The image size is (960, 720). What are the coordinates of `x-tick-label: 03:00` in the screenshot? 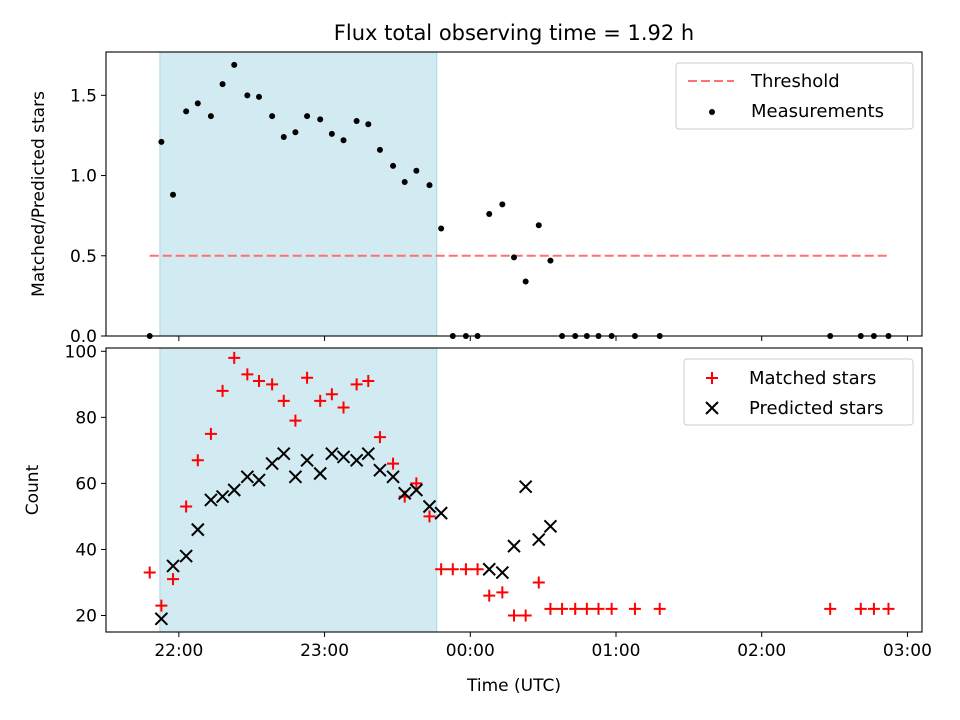 It's located at (907, 651).